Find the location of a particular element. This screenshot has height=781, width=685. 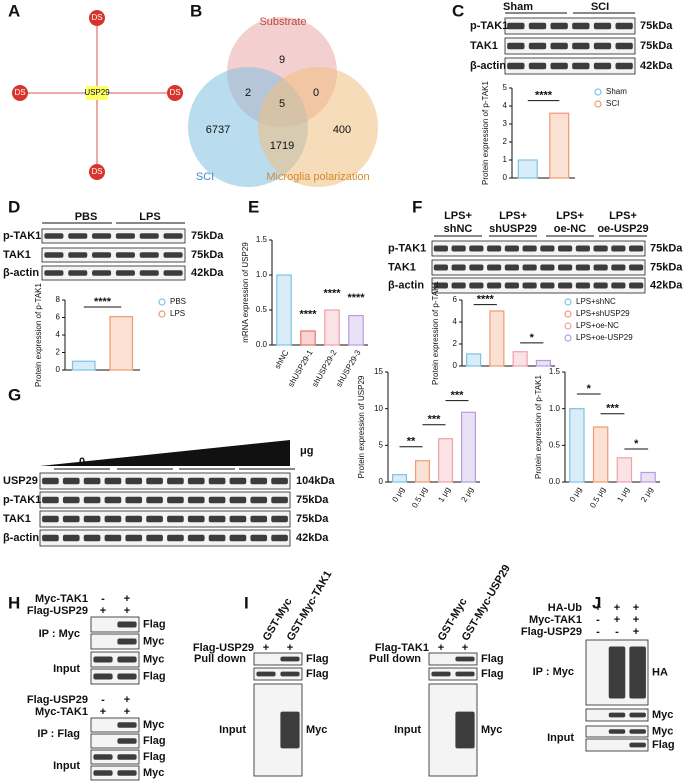

group-label: LPS is located at coordinates (149, 217).